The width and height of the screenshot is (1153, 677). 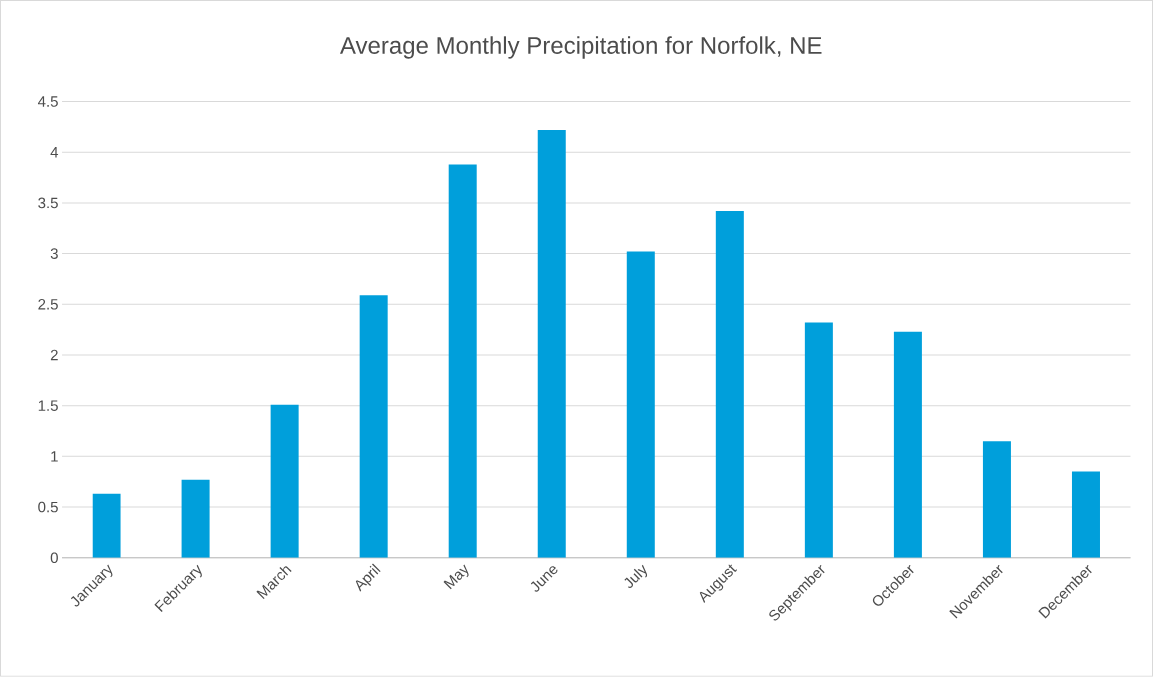 What do you see at coordinates (54, 254) in the screenshot?
I see `y-tick-label: 3` at bounding box center [54, 254].